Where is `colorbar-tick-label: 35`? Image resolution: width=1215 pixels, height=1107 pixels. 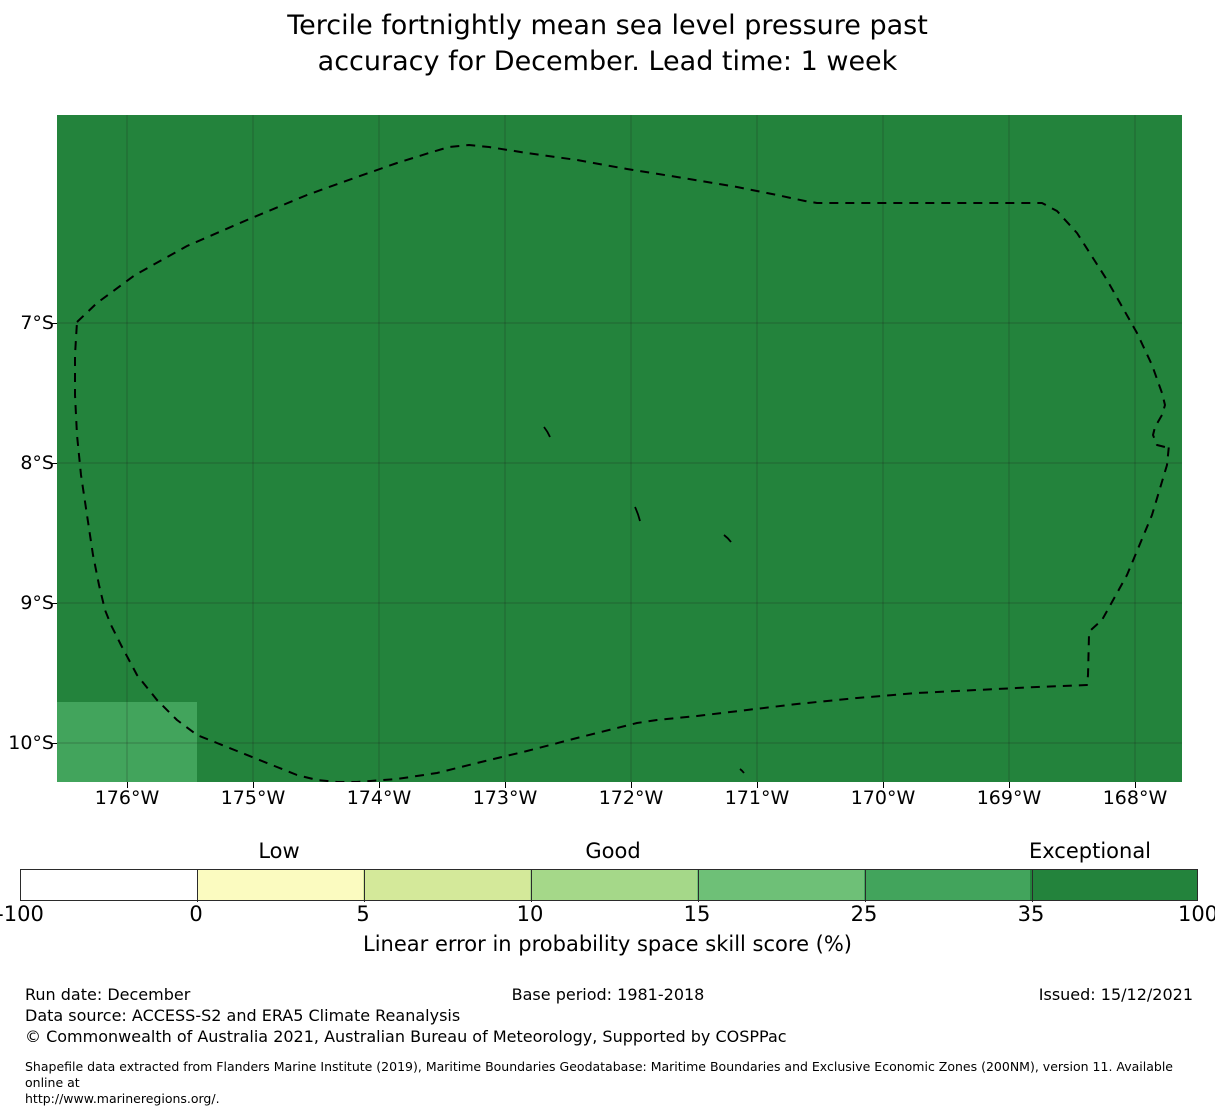
colorbar-tick-label: 35 is located at coordinates (1031, 914).